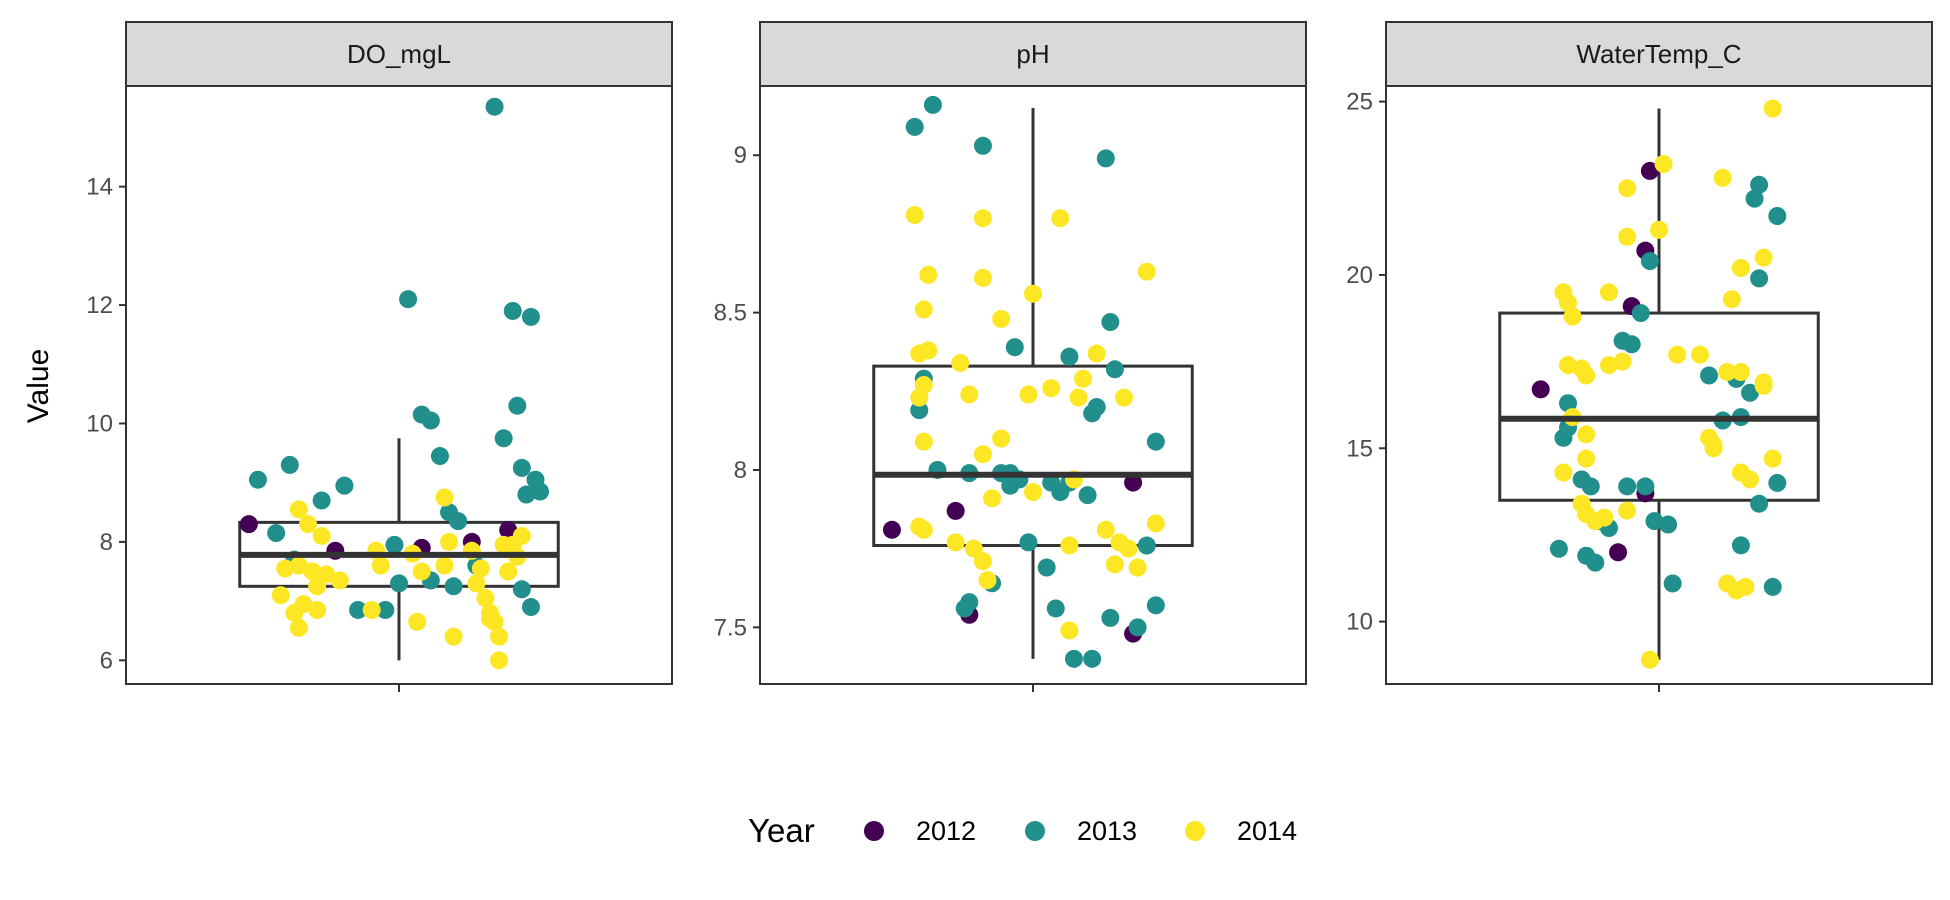 The height and width of the screenshot is (900, 1950). What do you see at coordinates (1359, 102) in the screenshot?
I see `y-tick-label: 25` at bounding box center [1359, 102].